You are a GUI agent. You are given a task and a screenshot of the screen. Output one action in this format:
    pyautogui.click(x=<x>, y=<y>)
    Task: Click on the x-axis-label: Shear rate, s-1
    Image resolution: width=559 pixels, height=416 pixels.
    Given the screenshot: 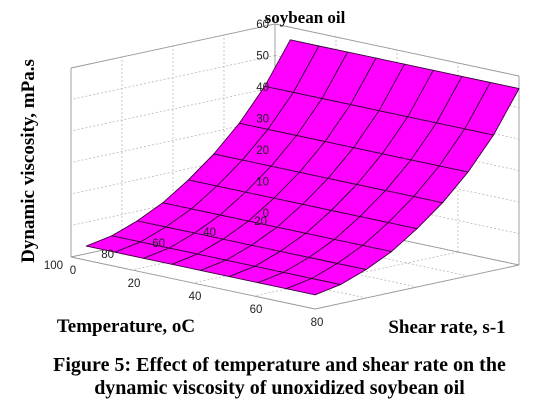 What is the action you would take?
    pyautogui.click(x=446, y=327)
    